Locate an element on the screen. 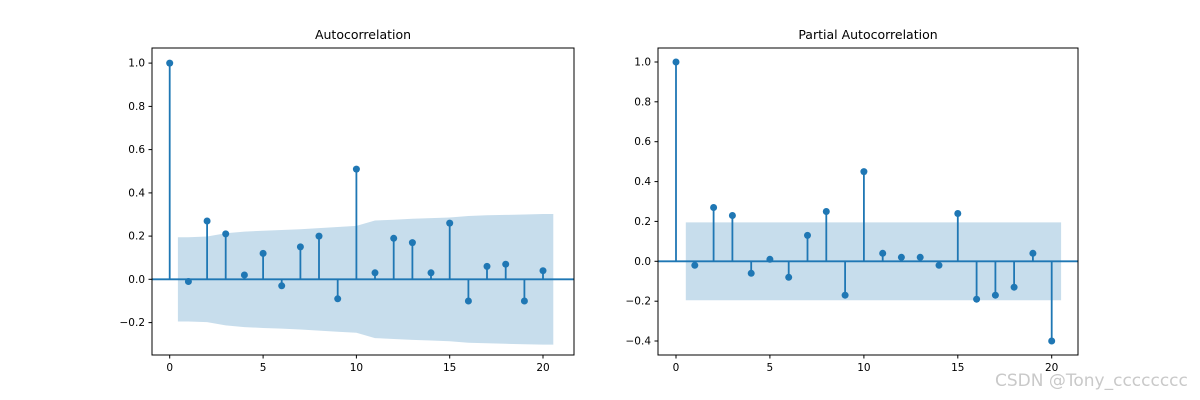 This screenshot has height=400, width=1200. watermark: CSDN @Tony_cccccccc is located at coordinates (1091, 381).